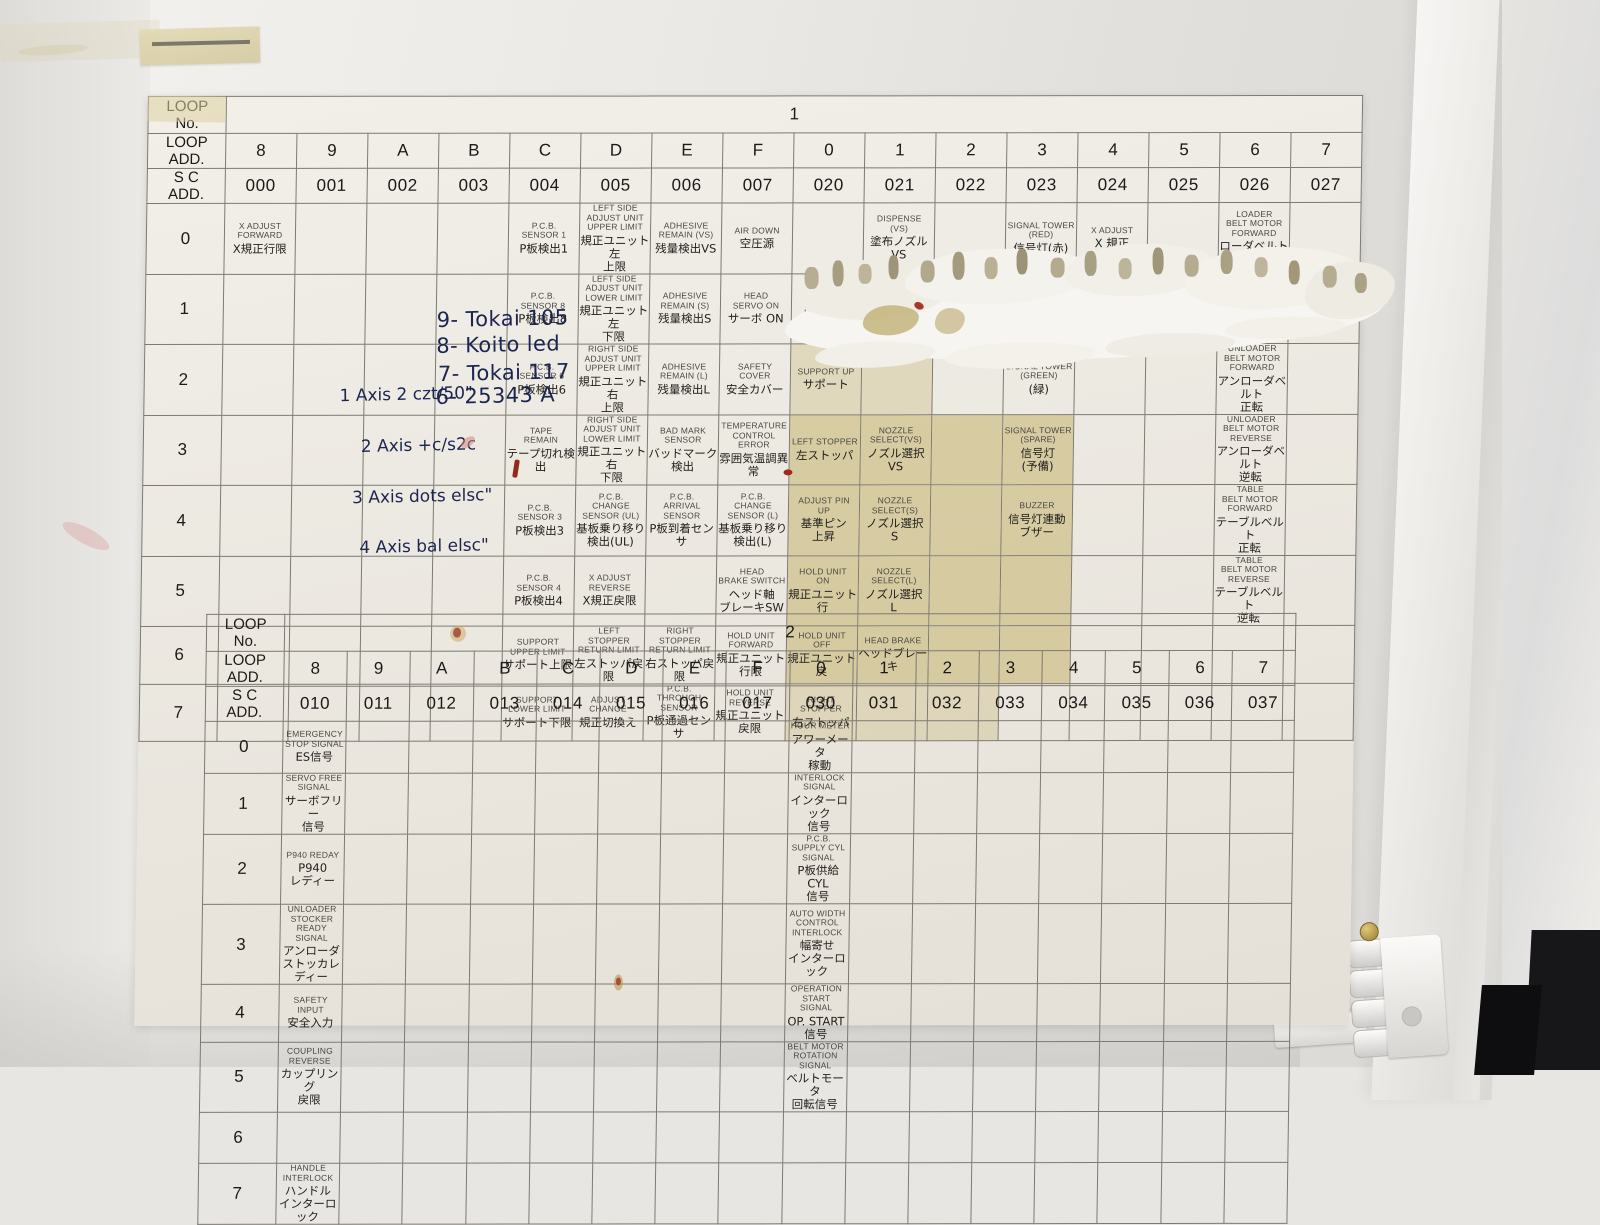 The width and height of the screenshot is (1600, 1225). Describe the element at coordinates (243, 803) in the screenshot. I see `row-header-1: 1` at that location.